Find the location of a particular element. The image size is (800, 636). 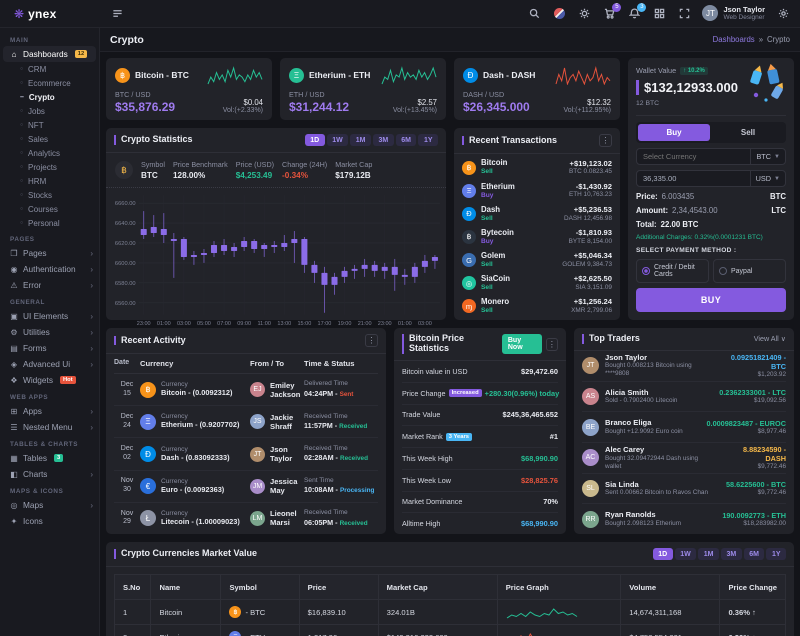

theme-toggle-sun-icon is located at coordinates (584, 14).